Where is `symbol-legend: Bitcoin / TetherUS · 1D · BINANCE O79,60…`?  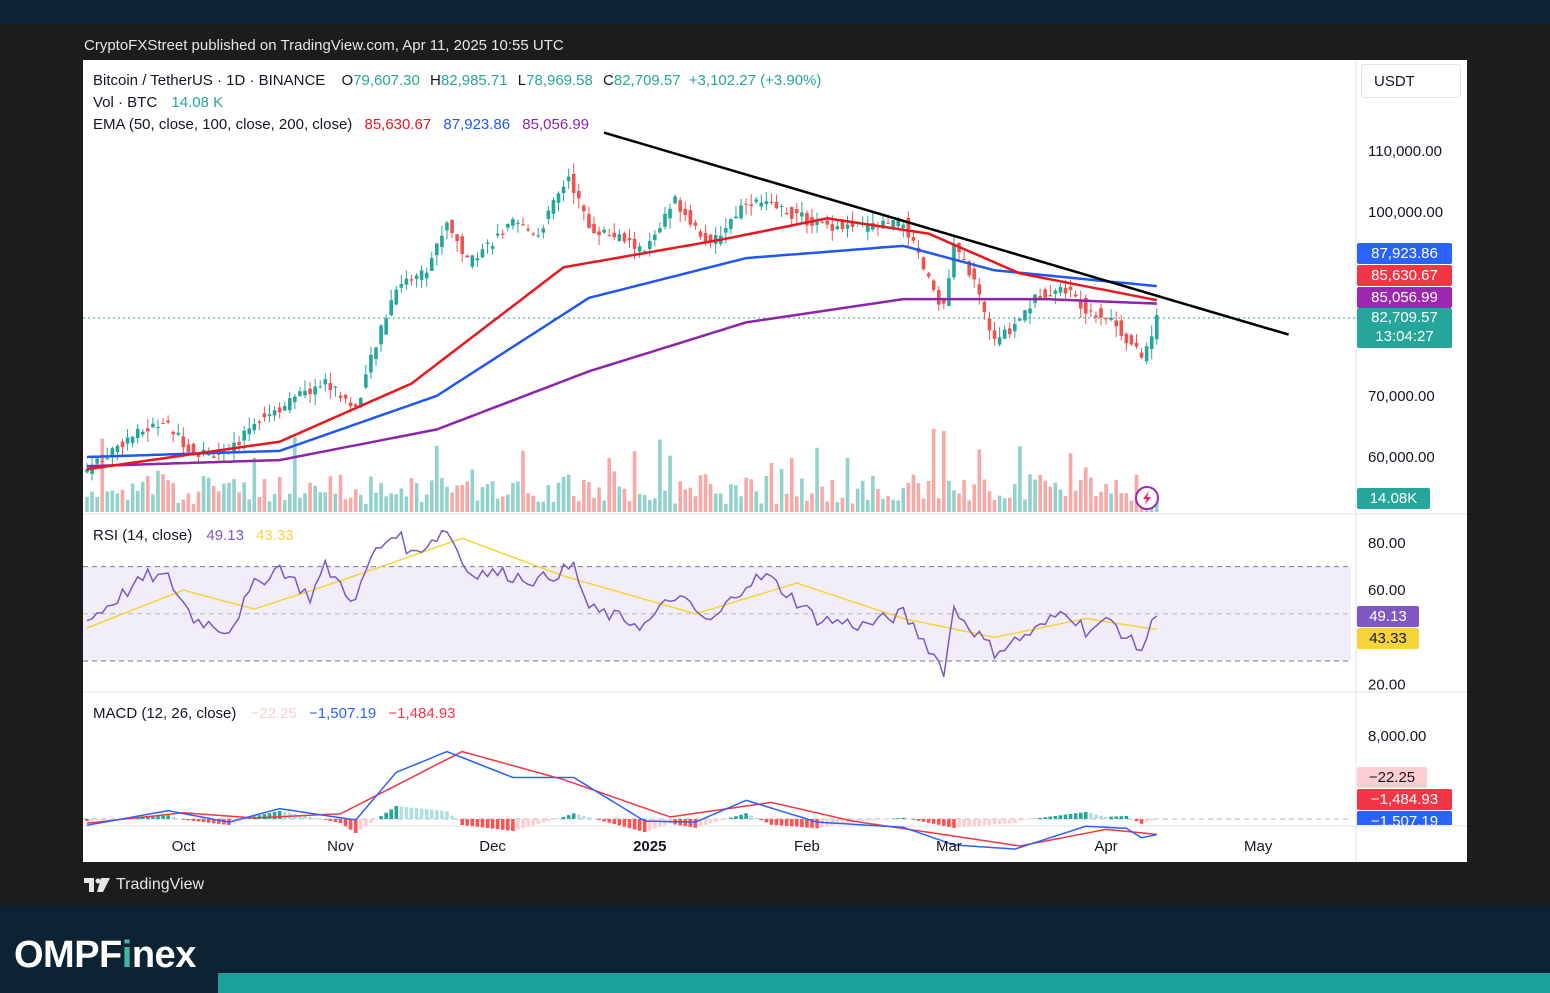
symbol-legend: Bitcoin / TetherUS · 1D · BINANCE O79,60… is located at coordinates (459, 80).